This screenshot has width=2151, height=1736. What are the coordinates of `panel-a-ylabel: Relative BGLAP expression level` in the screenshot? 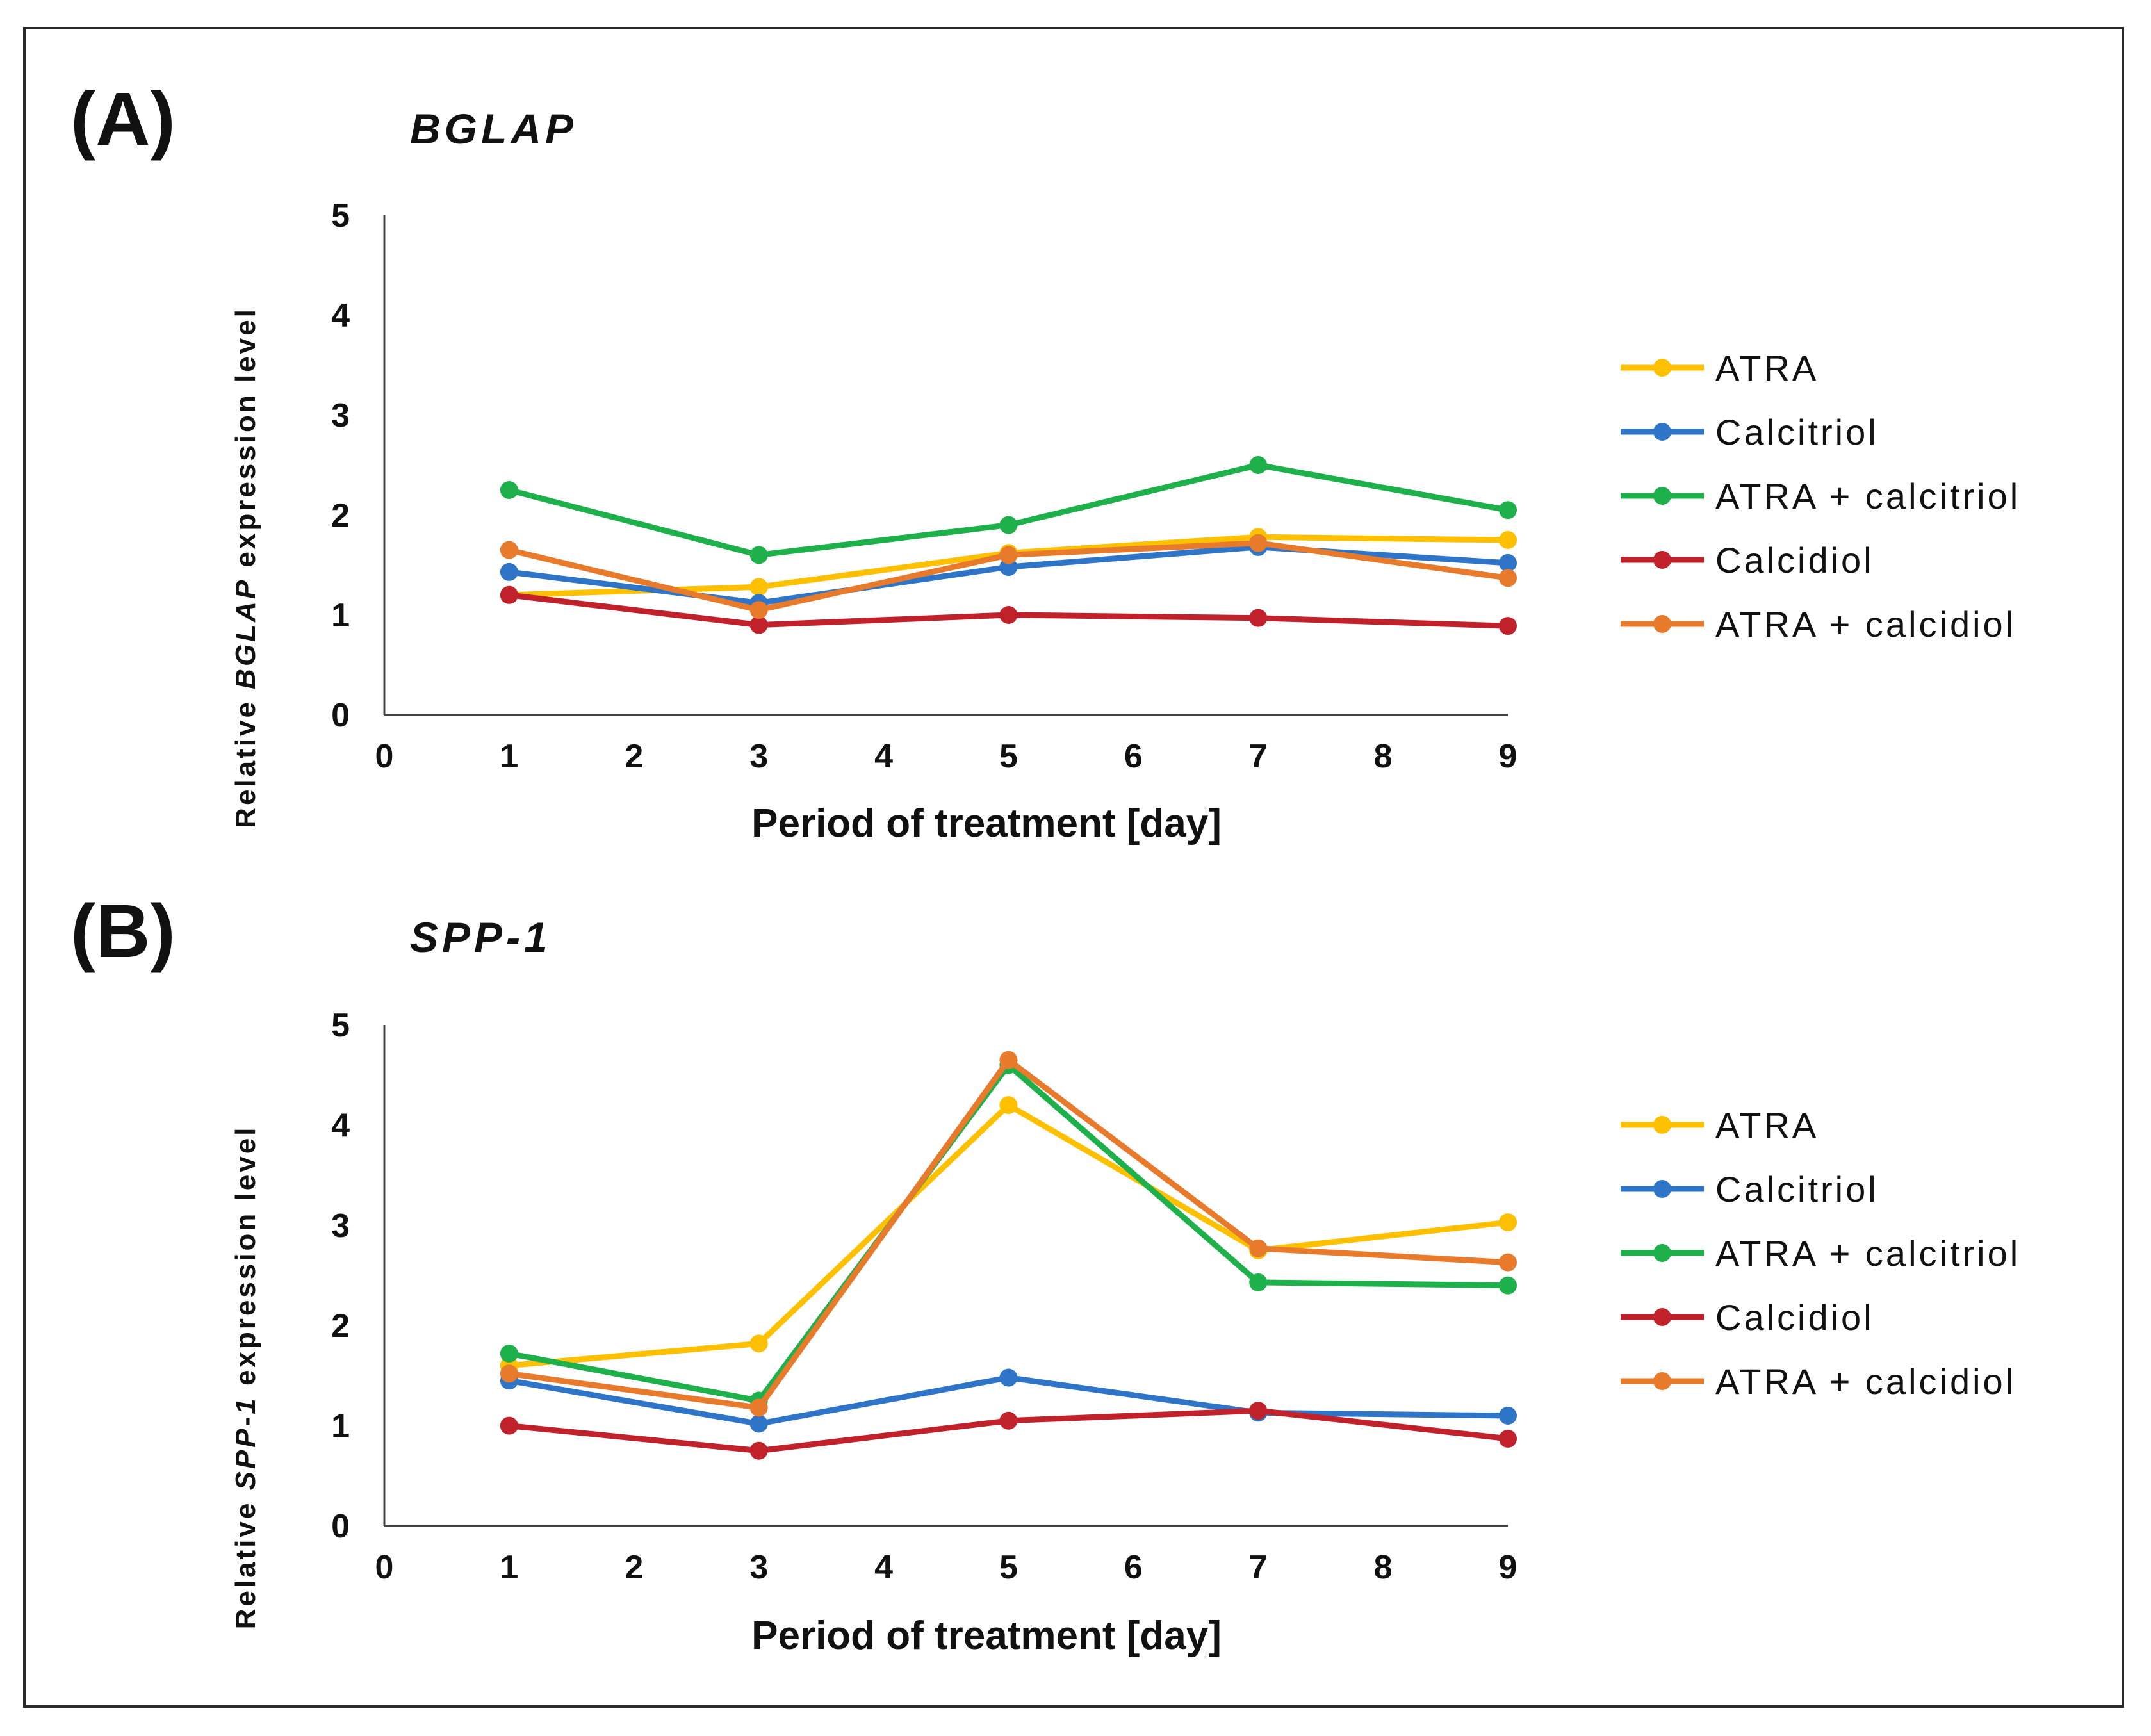 It's located at (246, 567).